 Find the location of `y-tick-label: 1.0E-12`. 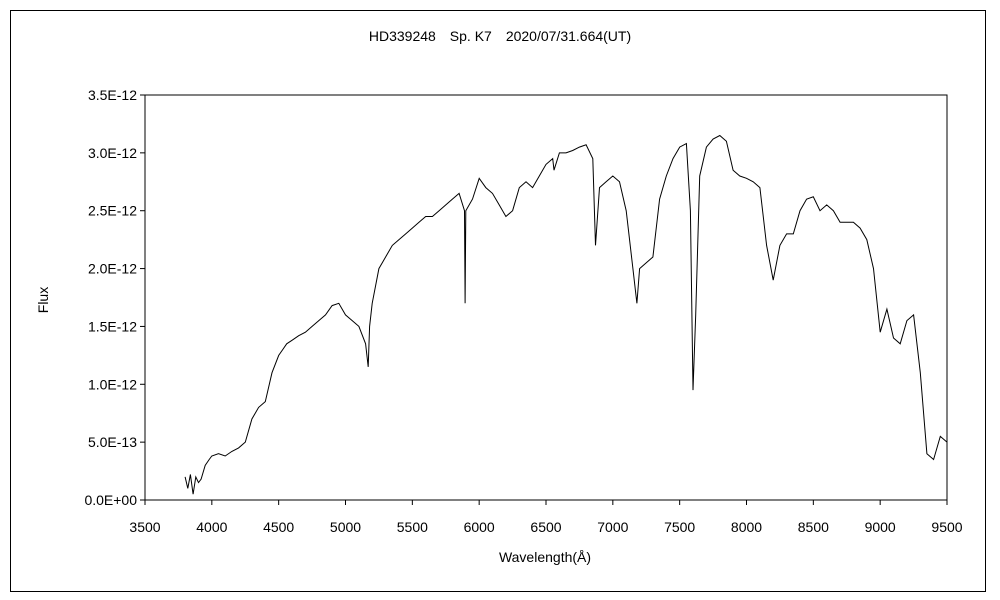

y-tick-label: 1.0E-12 is located at coordinates (112, 384).